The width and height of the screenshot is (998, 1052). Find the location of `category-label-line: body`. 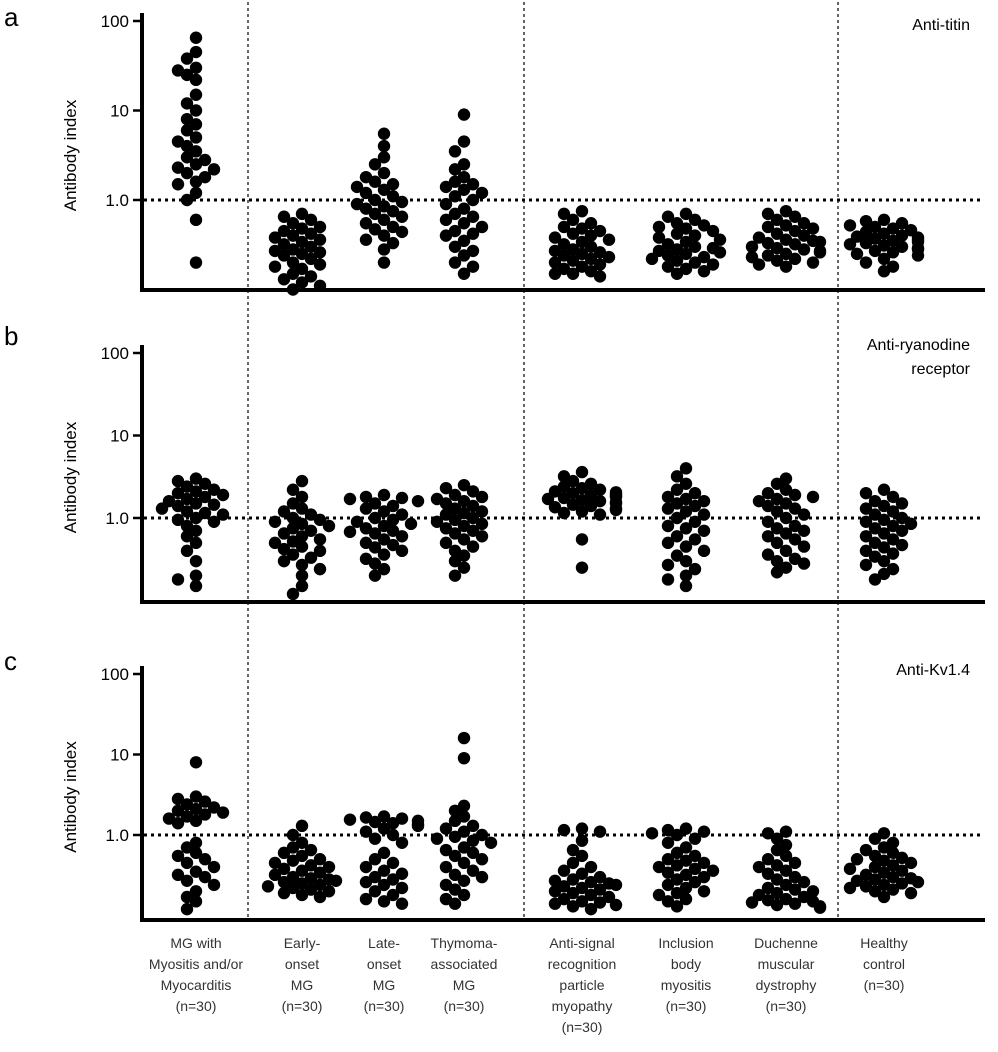

category-label-line: body is located at coordinates (686, 964).